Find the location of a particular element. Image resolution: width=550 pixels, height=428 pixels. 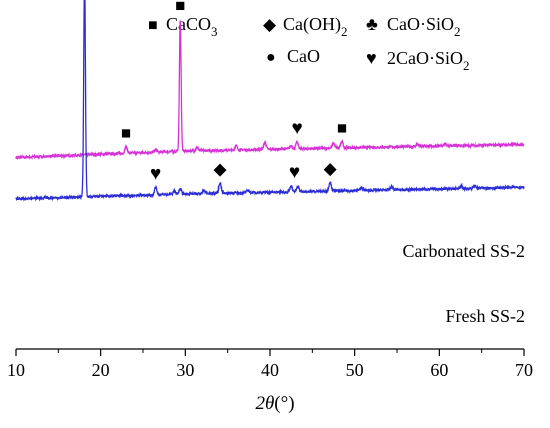

legend-entry-cao: ● CaO is located at coordinates (293, 56).